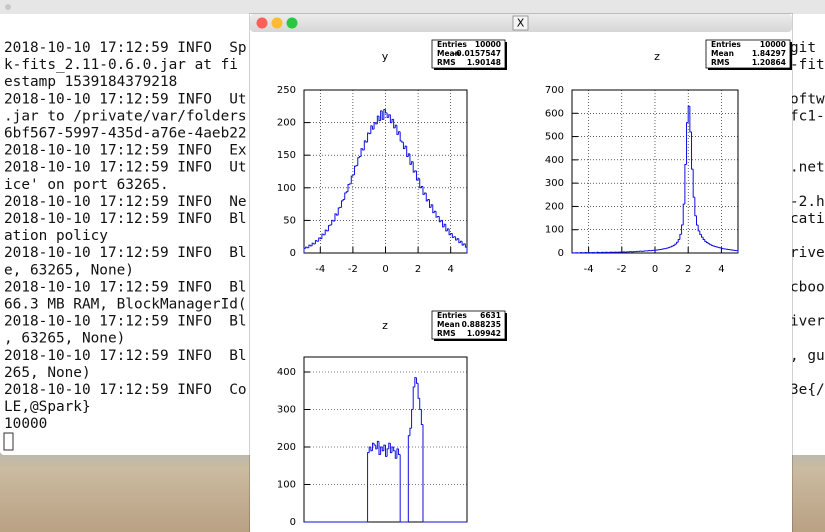 The image size is (825, 532). Describe the element at coordinates (8, 7) in the screenshot. I see `window-button` at that location.